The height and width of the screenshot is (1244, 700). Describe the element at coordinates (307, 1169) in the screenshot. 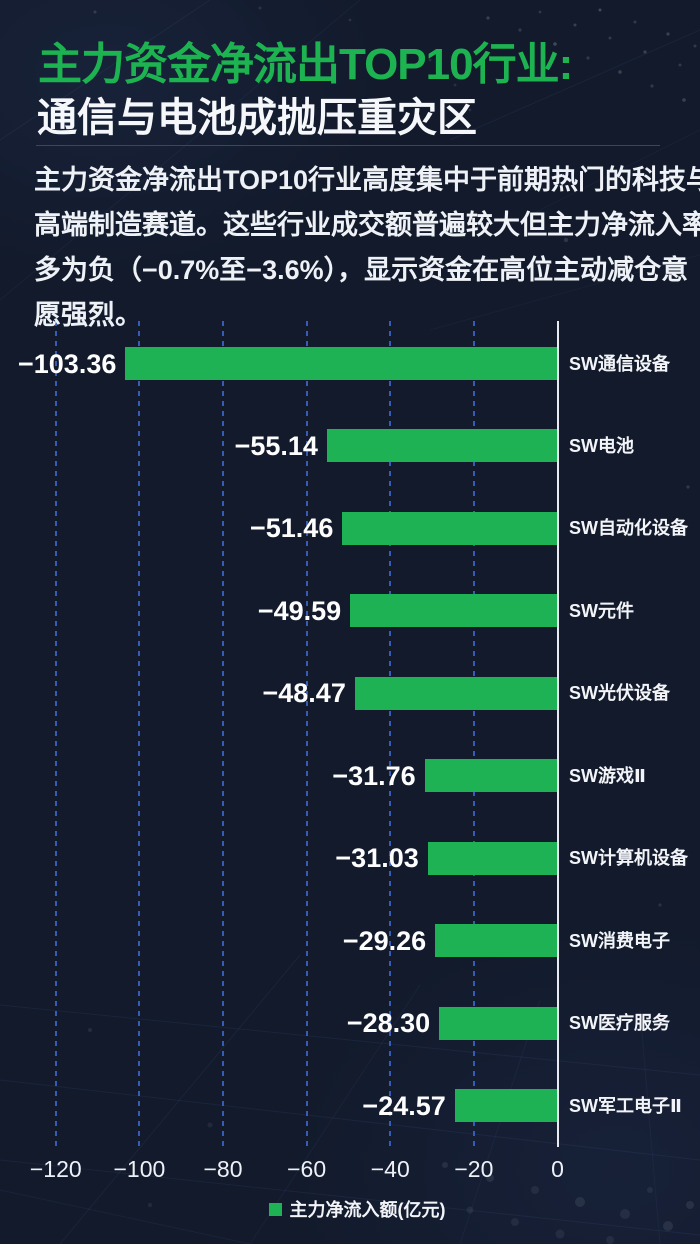

I see `axis-tick-label: −60` at that location.